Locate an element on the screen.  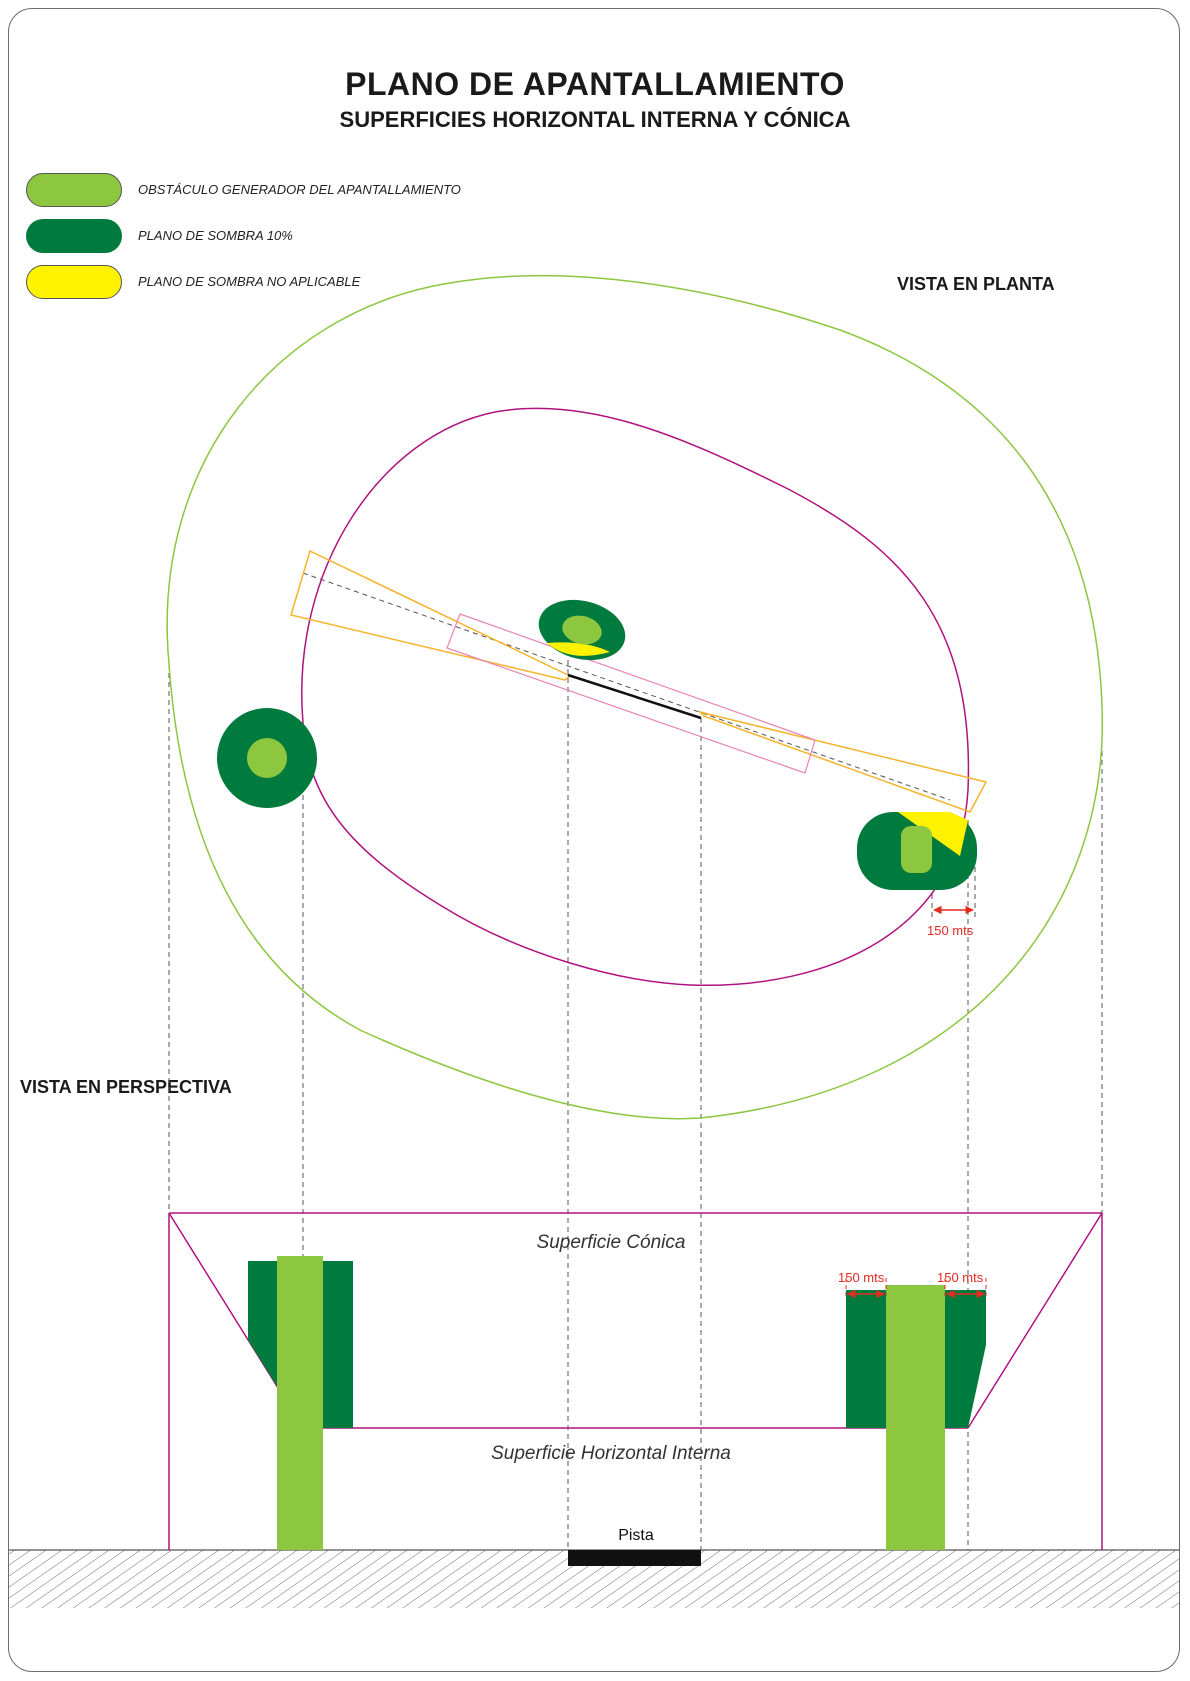
runway-plan is located at coordinates (634, 696).